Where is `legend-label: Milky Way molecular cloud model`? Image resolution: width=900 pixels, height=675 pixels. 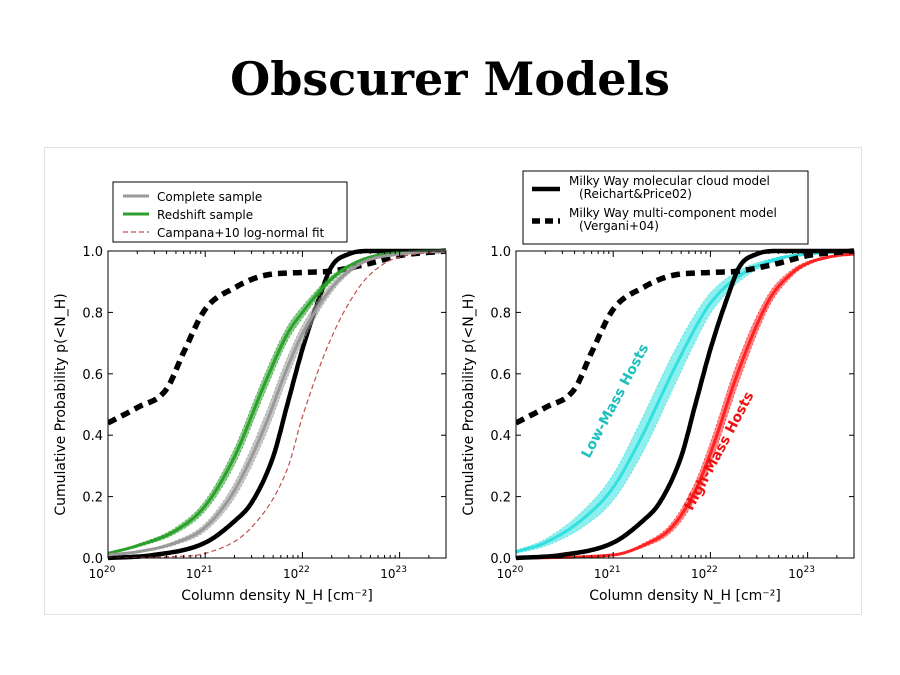
legend-label: Milky Way molecular cloud model is located at coordinates (669, 181).